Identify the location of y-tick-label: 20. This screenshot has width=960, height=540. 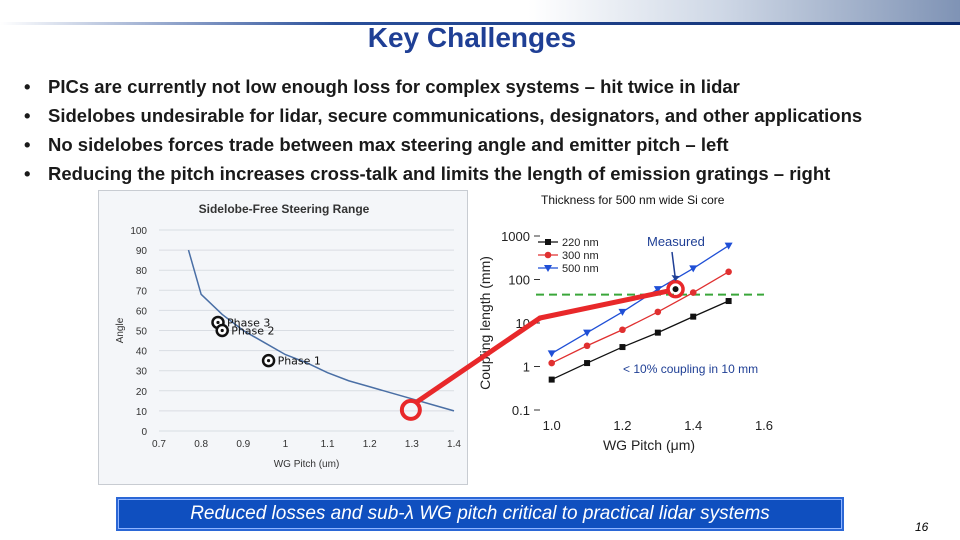
(142, 392).